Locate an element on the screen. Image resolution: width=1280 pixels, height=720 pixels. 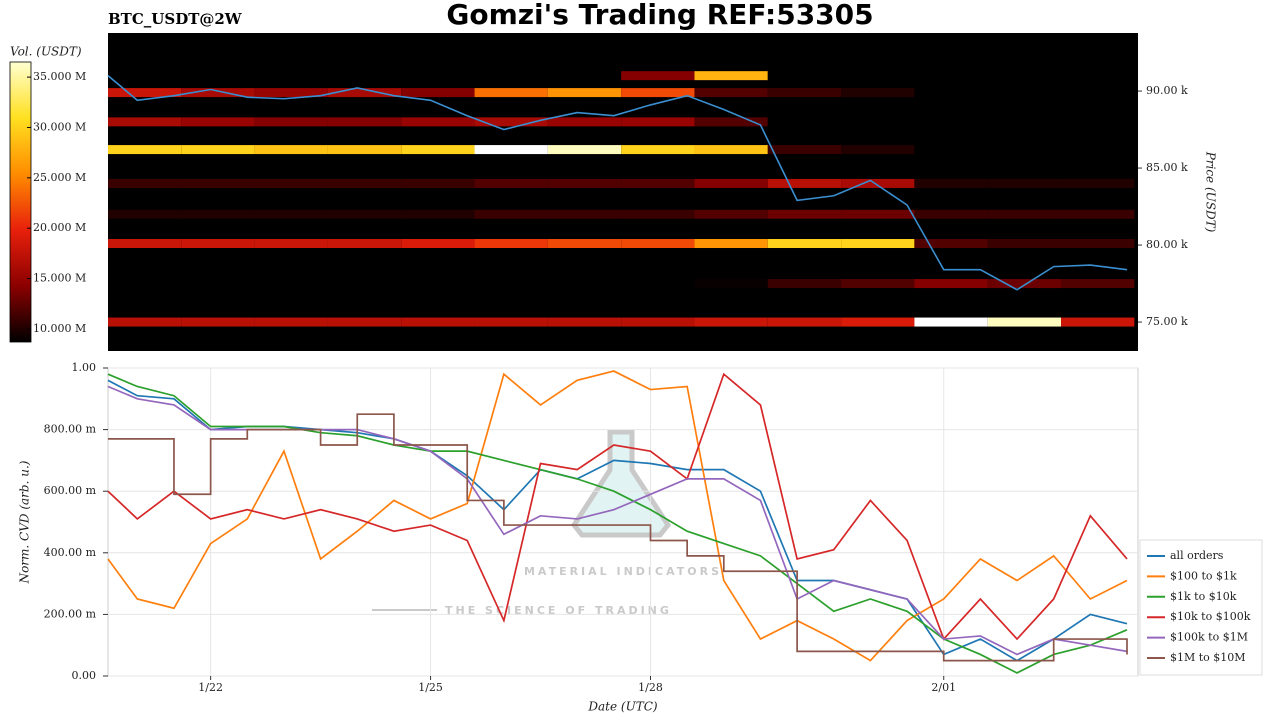
colorbar-tick-label: 15.000 M is located at coordinates (59, 278).